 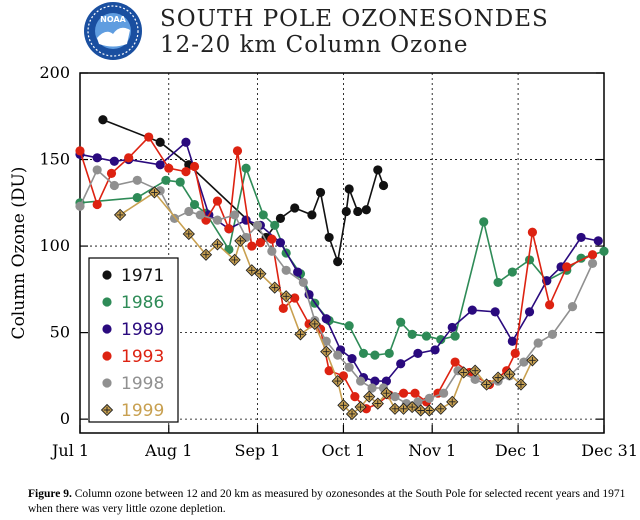 What do you see at coordinates (142, 384) in the screenshot?
I see `legend-label: 1998` at bounding box center [142, 384].